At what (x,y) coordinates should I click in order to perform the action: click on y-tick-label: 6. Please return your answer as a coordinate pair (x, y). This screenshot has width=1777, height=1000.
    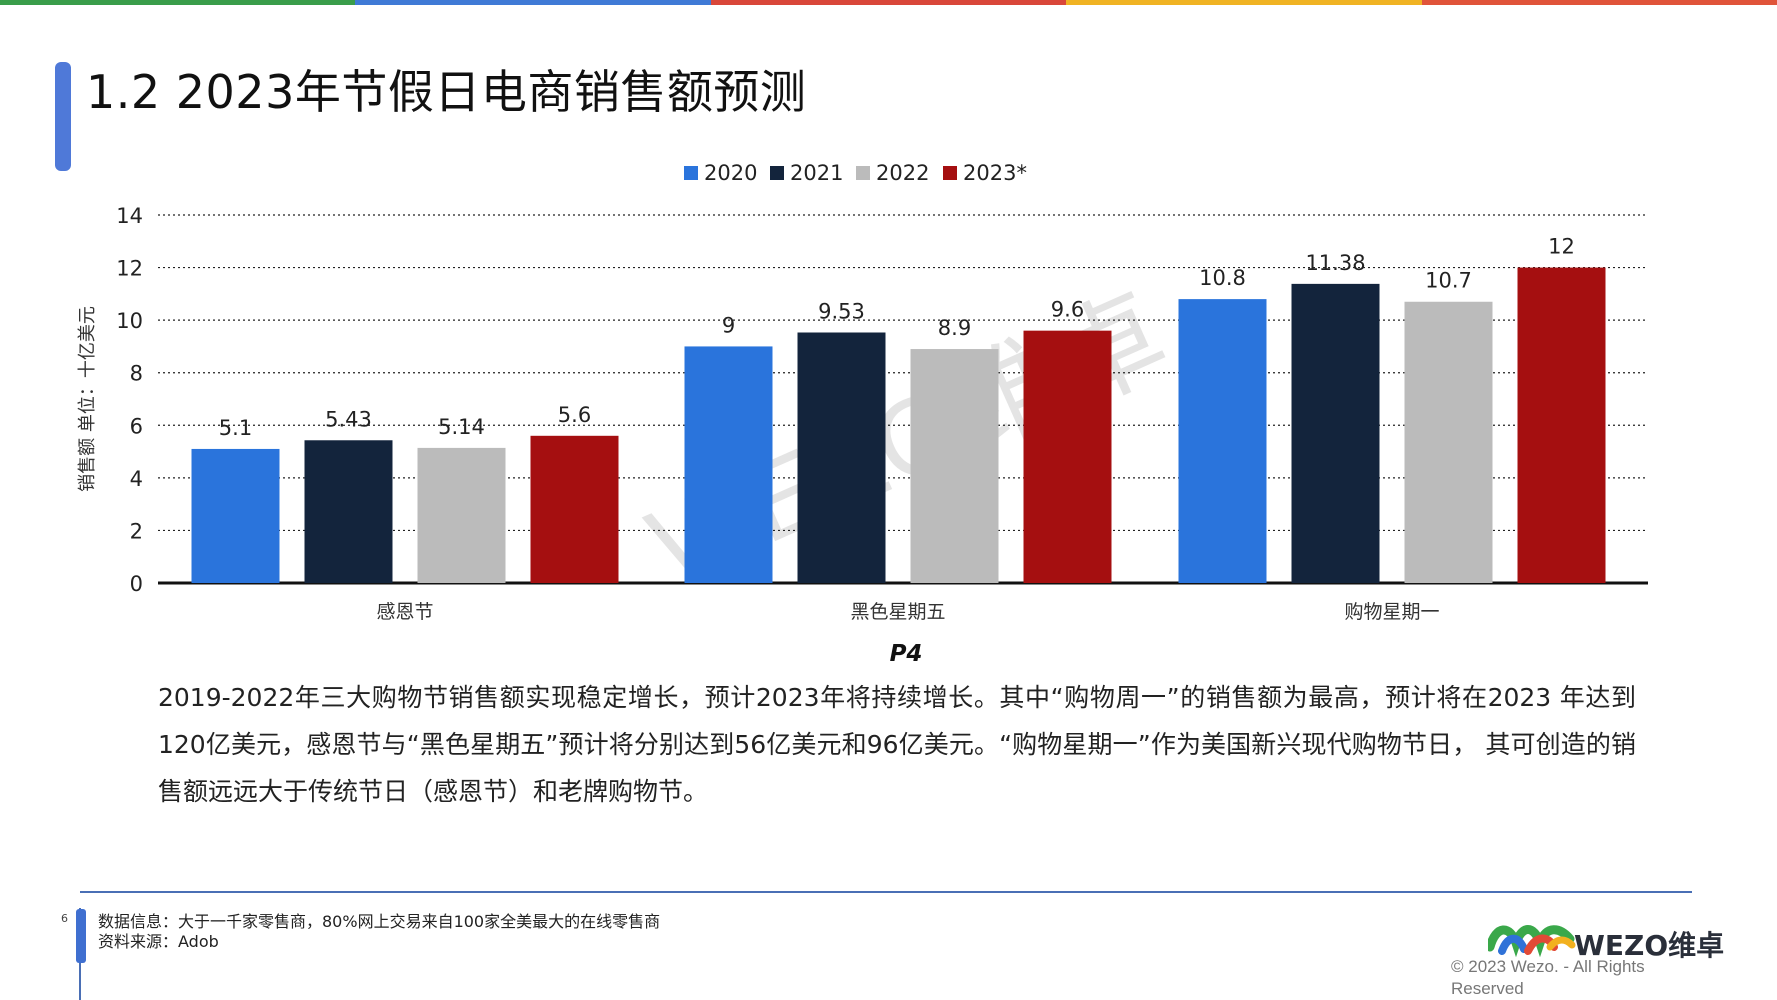
    Looking at the image, I should click on (136, 426).